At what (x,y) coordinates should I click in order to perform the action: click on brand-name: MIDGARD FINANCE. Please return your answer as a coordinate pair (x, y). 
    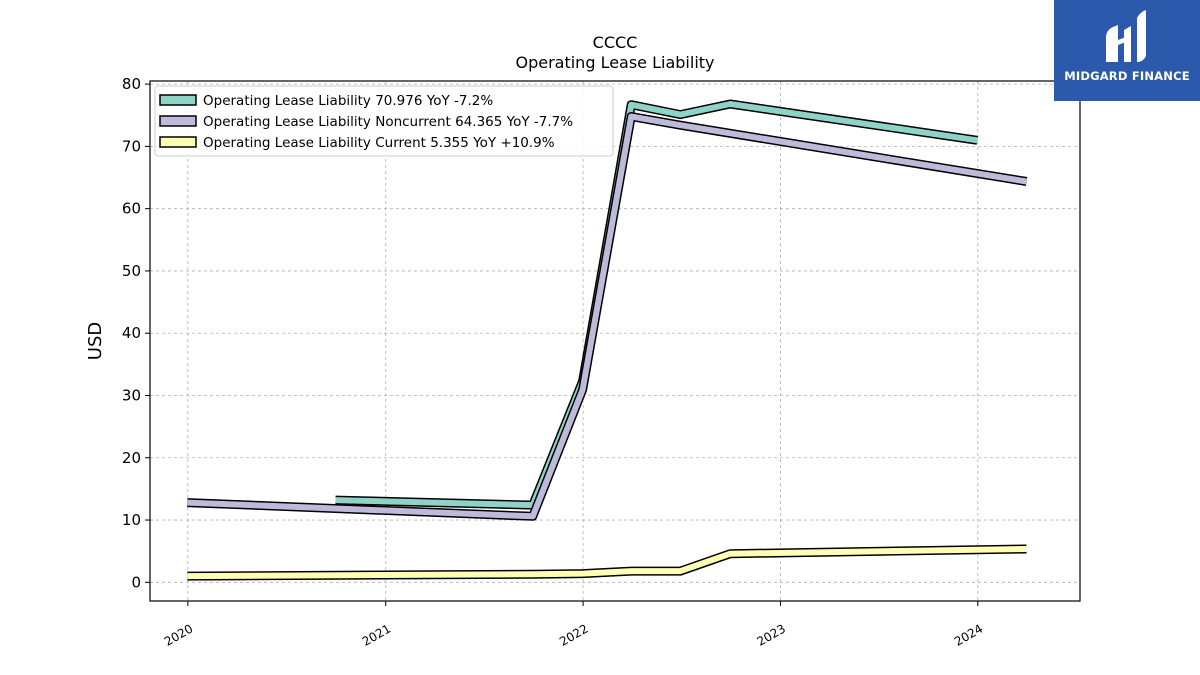
    Looking at the image, I should click on (1127, 76).